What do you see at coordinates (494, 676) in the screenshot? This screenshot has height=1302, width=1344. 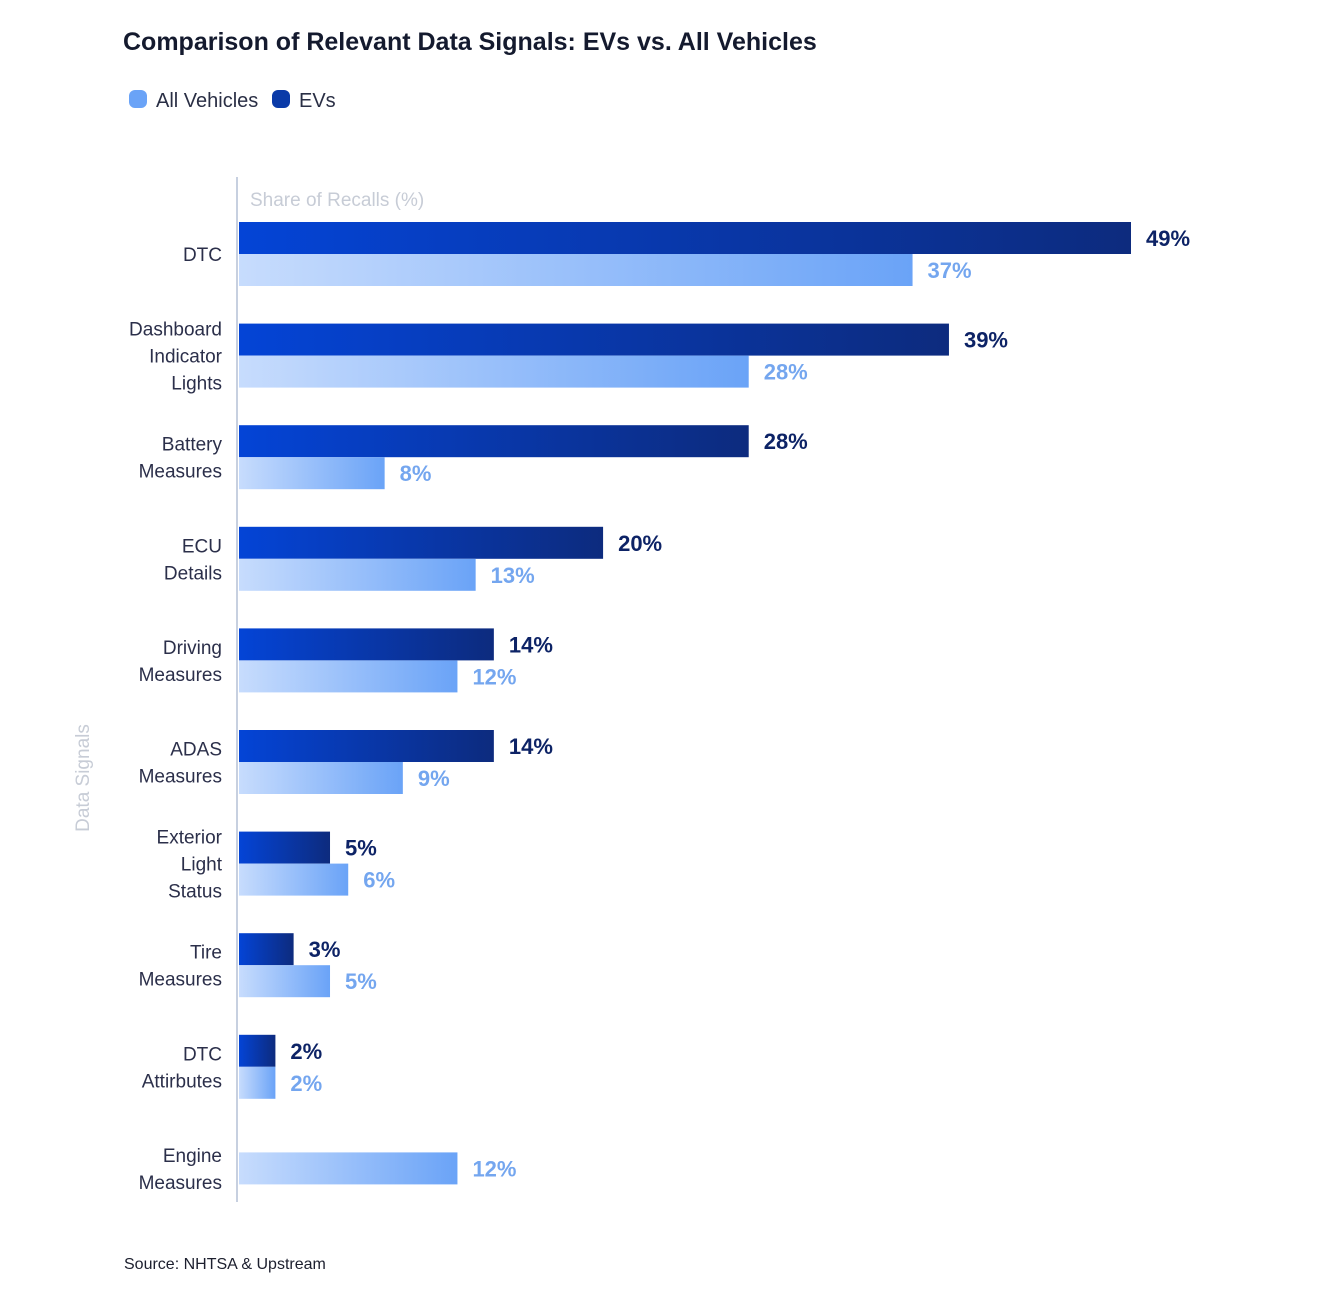 I see `value-label-all-vehicles-driving-measures: 12%` at bounding box center [494, 676].